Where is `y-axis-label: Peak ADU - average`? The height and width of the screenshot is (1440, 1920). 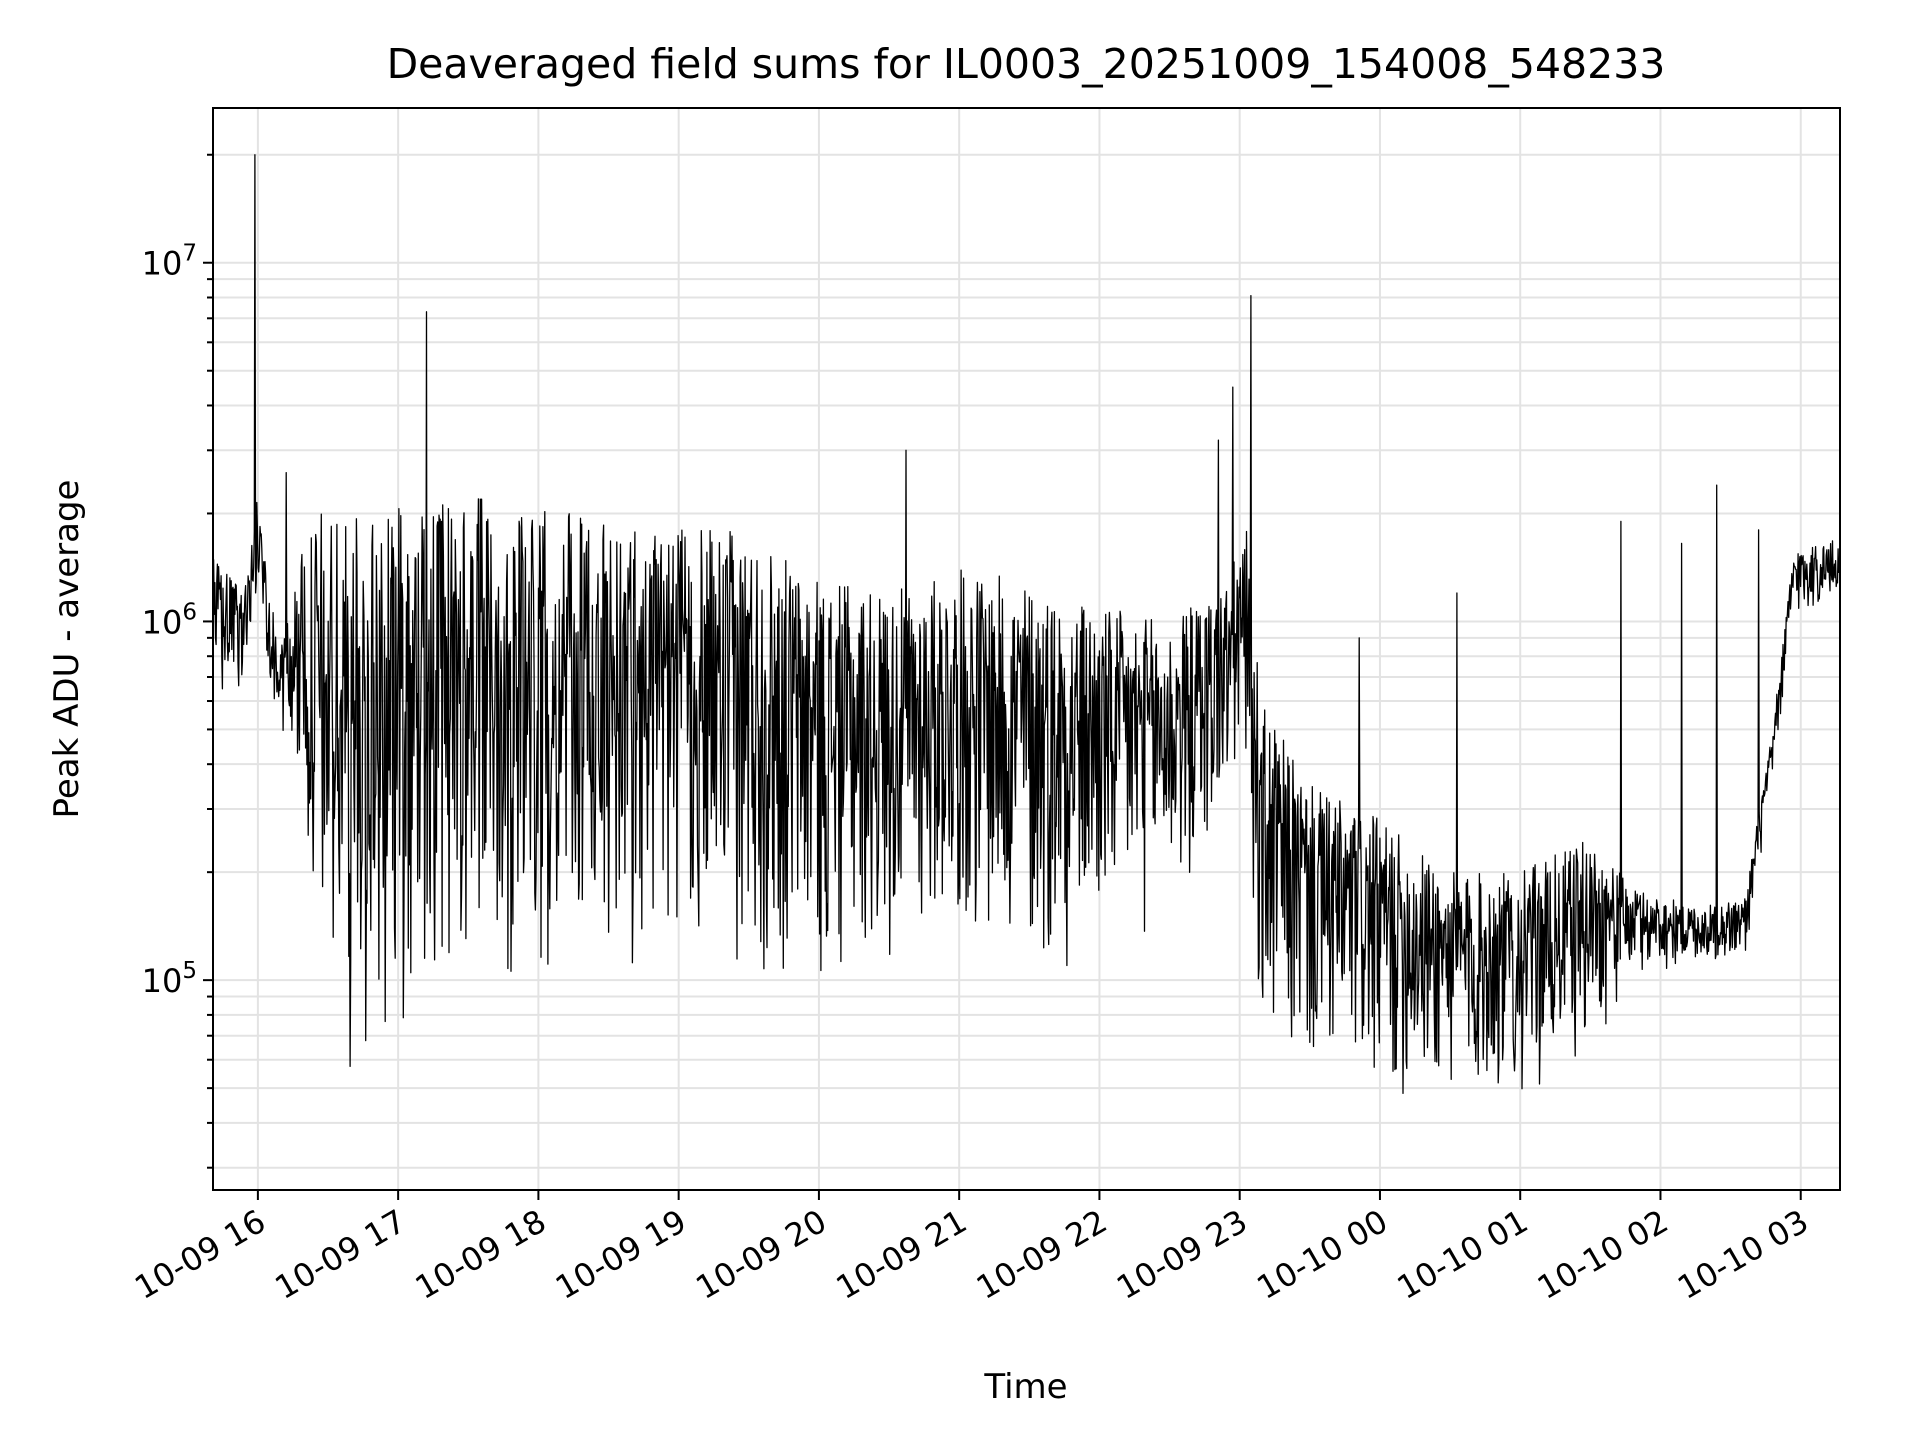
y-axis-label: Peak ADU - average is located at coordinates (67, 649).